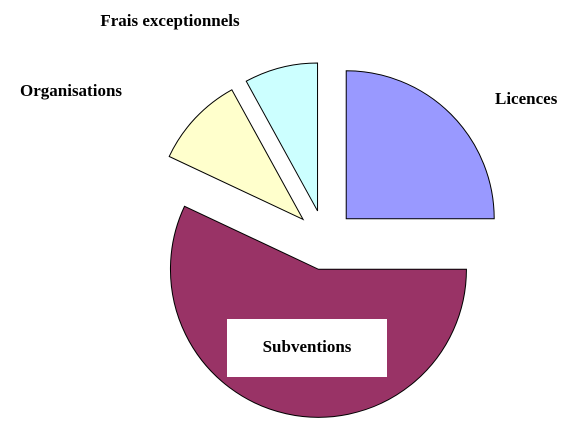 This screenshot has height=425, width=587. What do you see at coordinates (71, 90) in the screenshot?
I see `slice-label: Organisations` at bounding box center [71, 90].